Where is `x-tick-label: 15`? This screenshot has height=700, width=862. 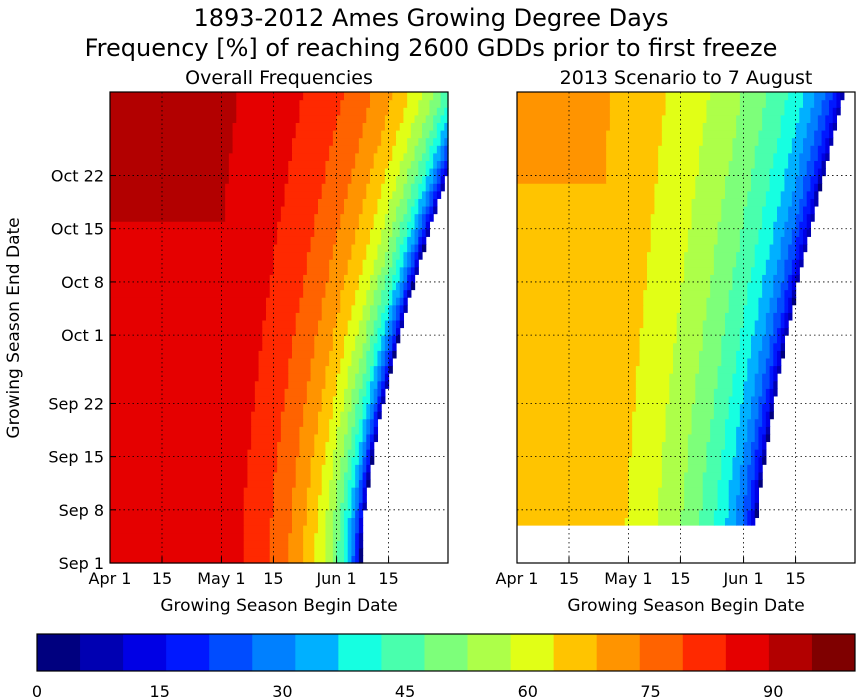 x-tick-label: 15 is located at coordinates (795, 578).